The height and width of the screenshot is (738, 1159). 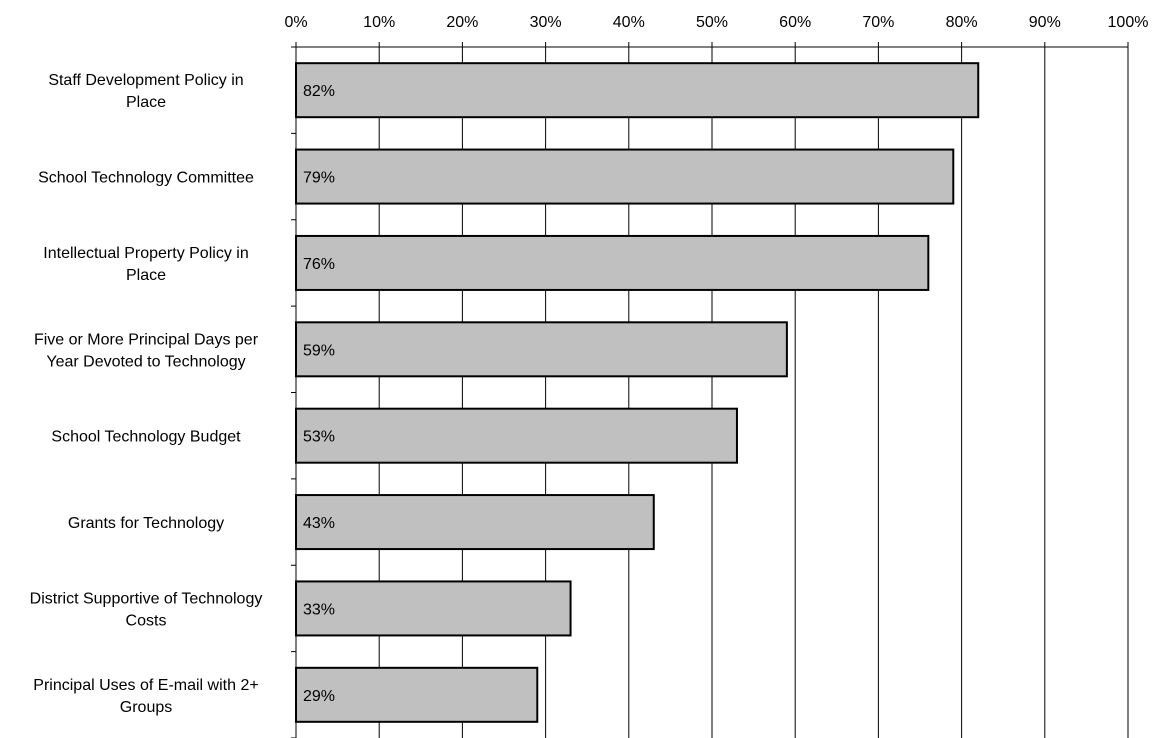 I want to click on x-tick-label: 40%, so click(x=629, y=22).